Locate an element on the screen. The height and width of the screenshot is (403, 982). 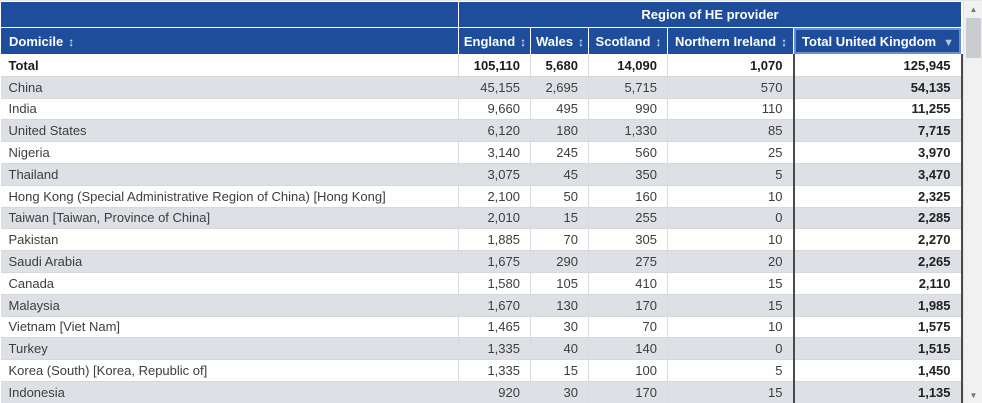
cell-domicile: Canada is located at coordinates (230, 283).